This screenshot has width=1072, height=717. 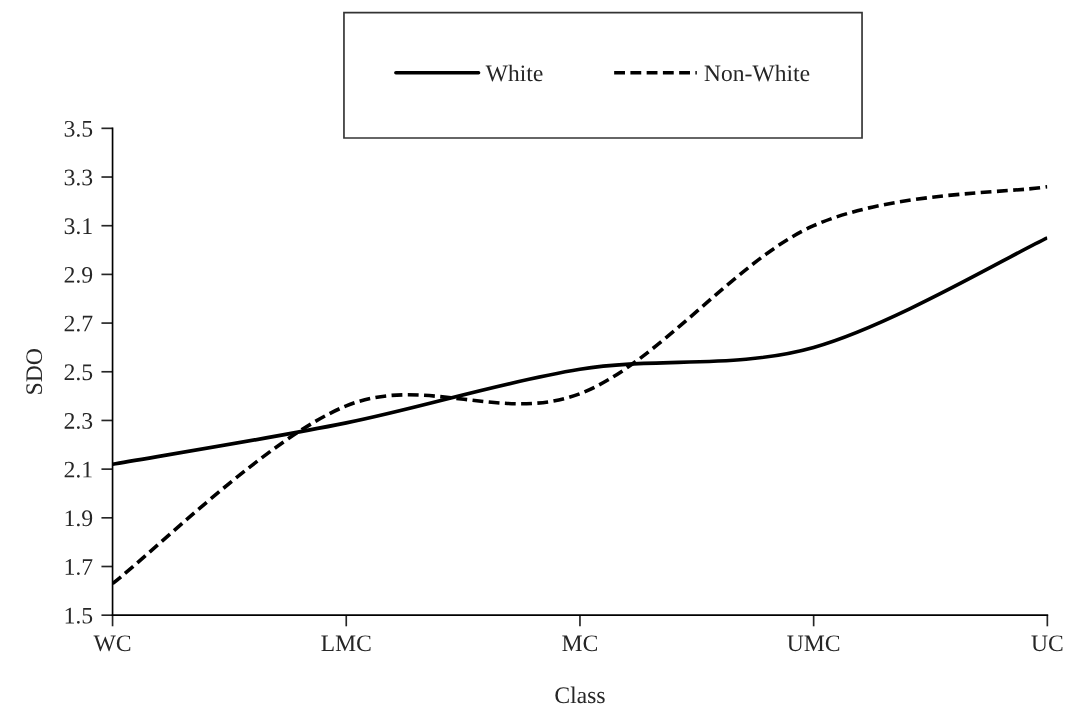 What do you see at coordinates (78, 177) in the screenshot?
I see `y-tick-label: 3.3` at bounding box center [78, 177].